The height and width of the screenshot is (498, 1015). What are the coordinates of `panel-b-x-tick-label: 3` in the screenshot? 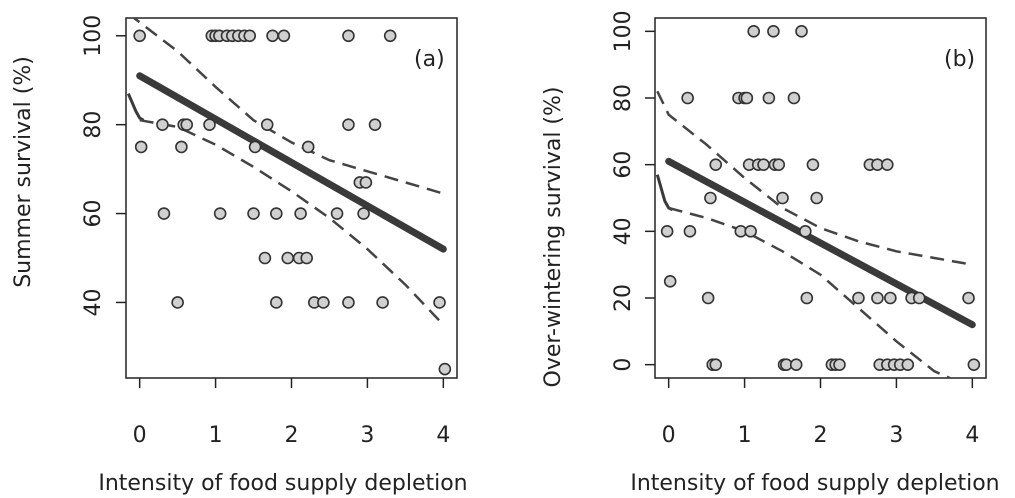 It's located at (896, 435).